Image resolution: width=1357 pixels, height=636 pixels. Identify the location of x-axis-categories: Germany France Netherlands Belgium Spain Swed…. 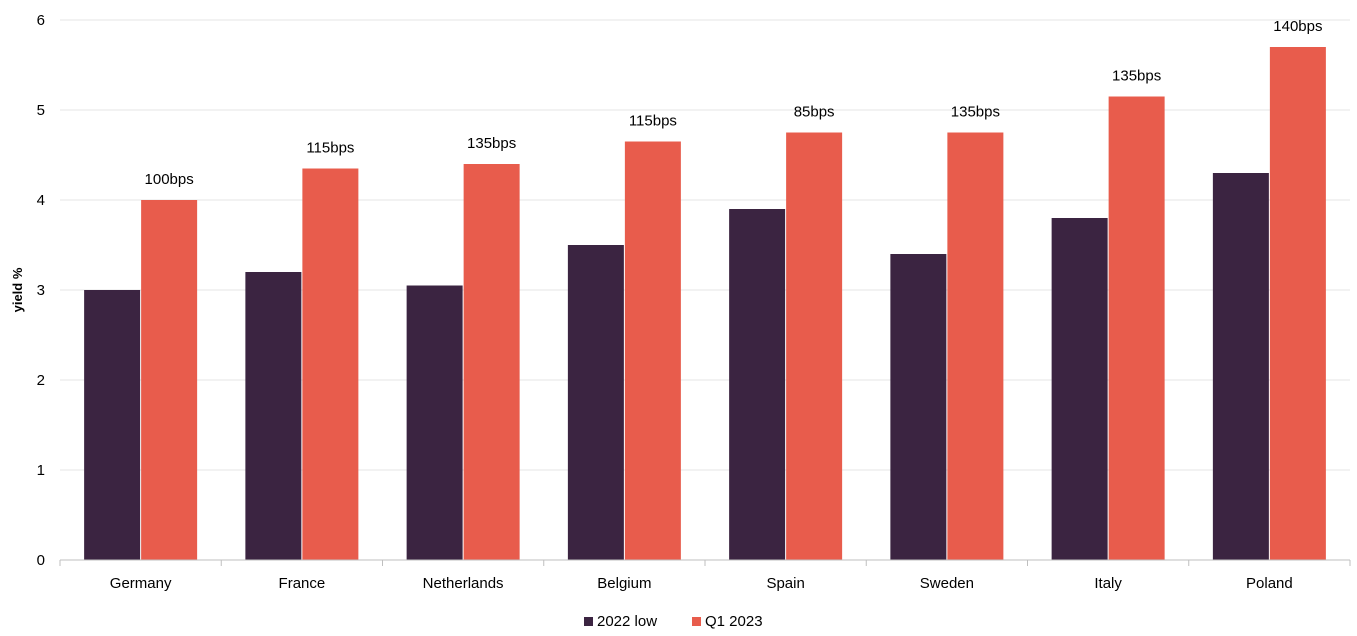
(705, 576).